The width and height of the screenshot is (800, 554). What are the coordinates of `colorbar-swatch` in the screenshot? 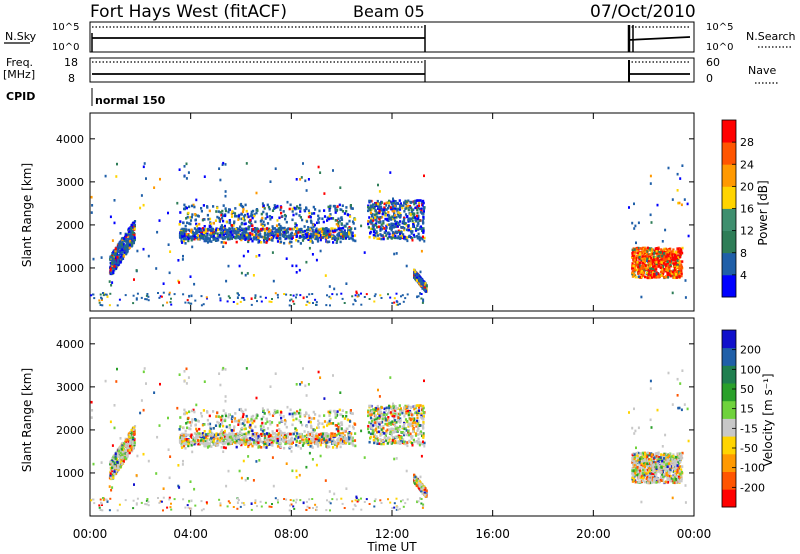 It's located at (729, 153).